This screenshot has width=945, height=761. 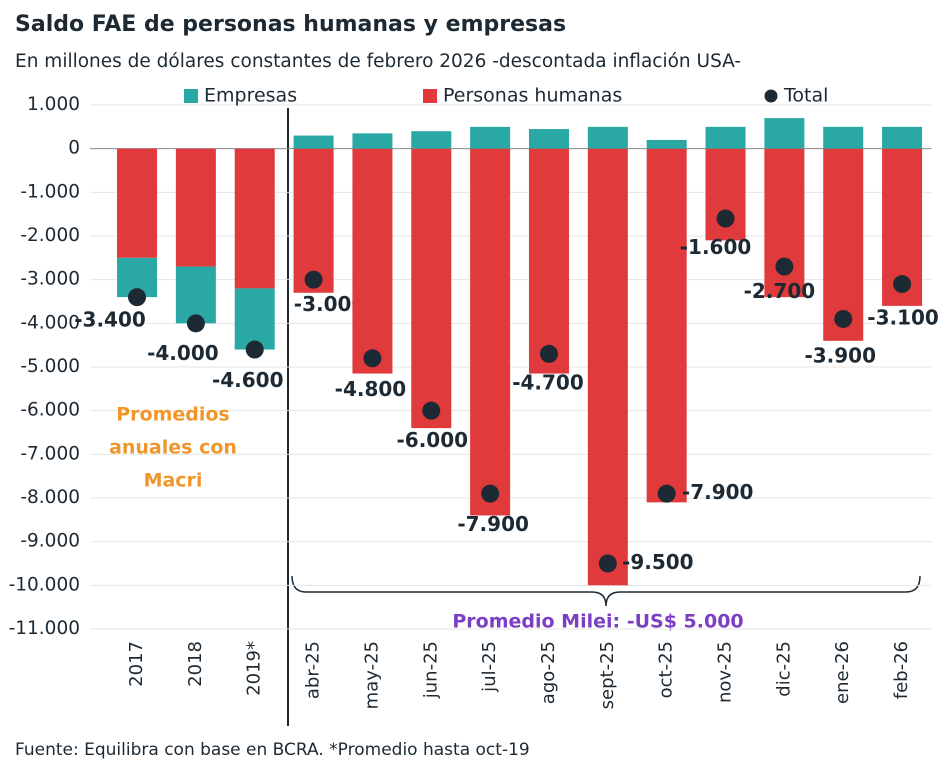 I want to click on x-tick-label: 2018, so click(x=195, y=664).